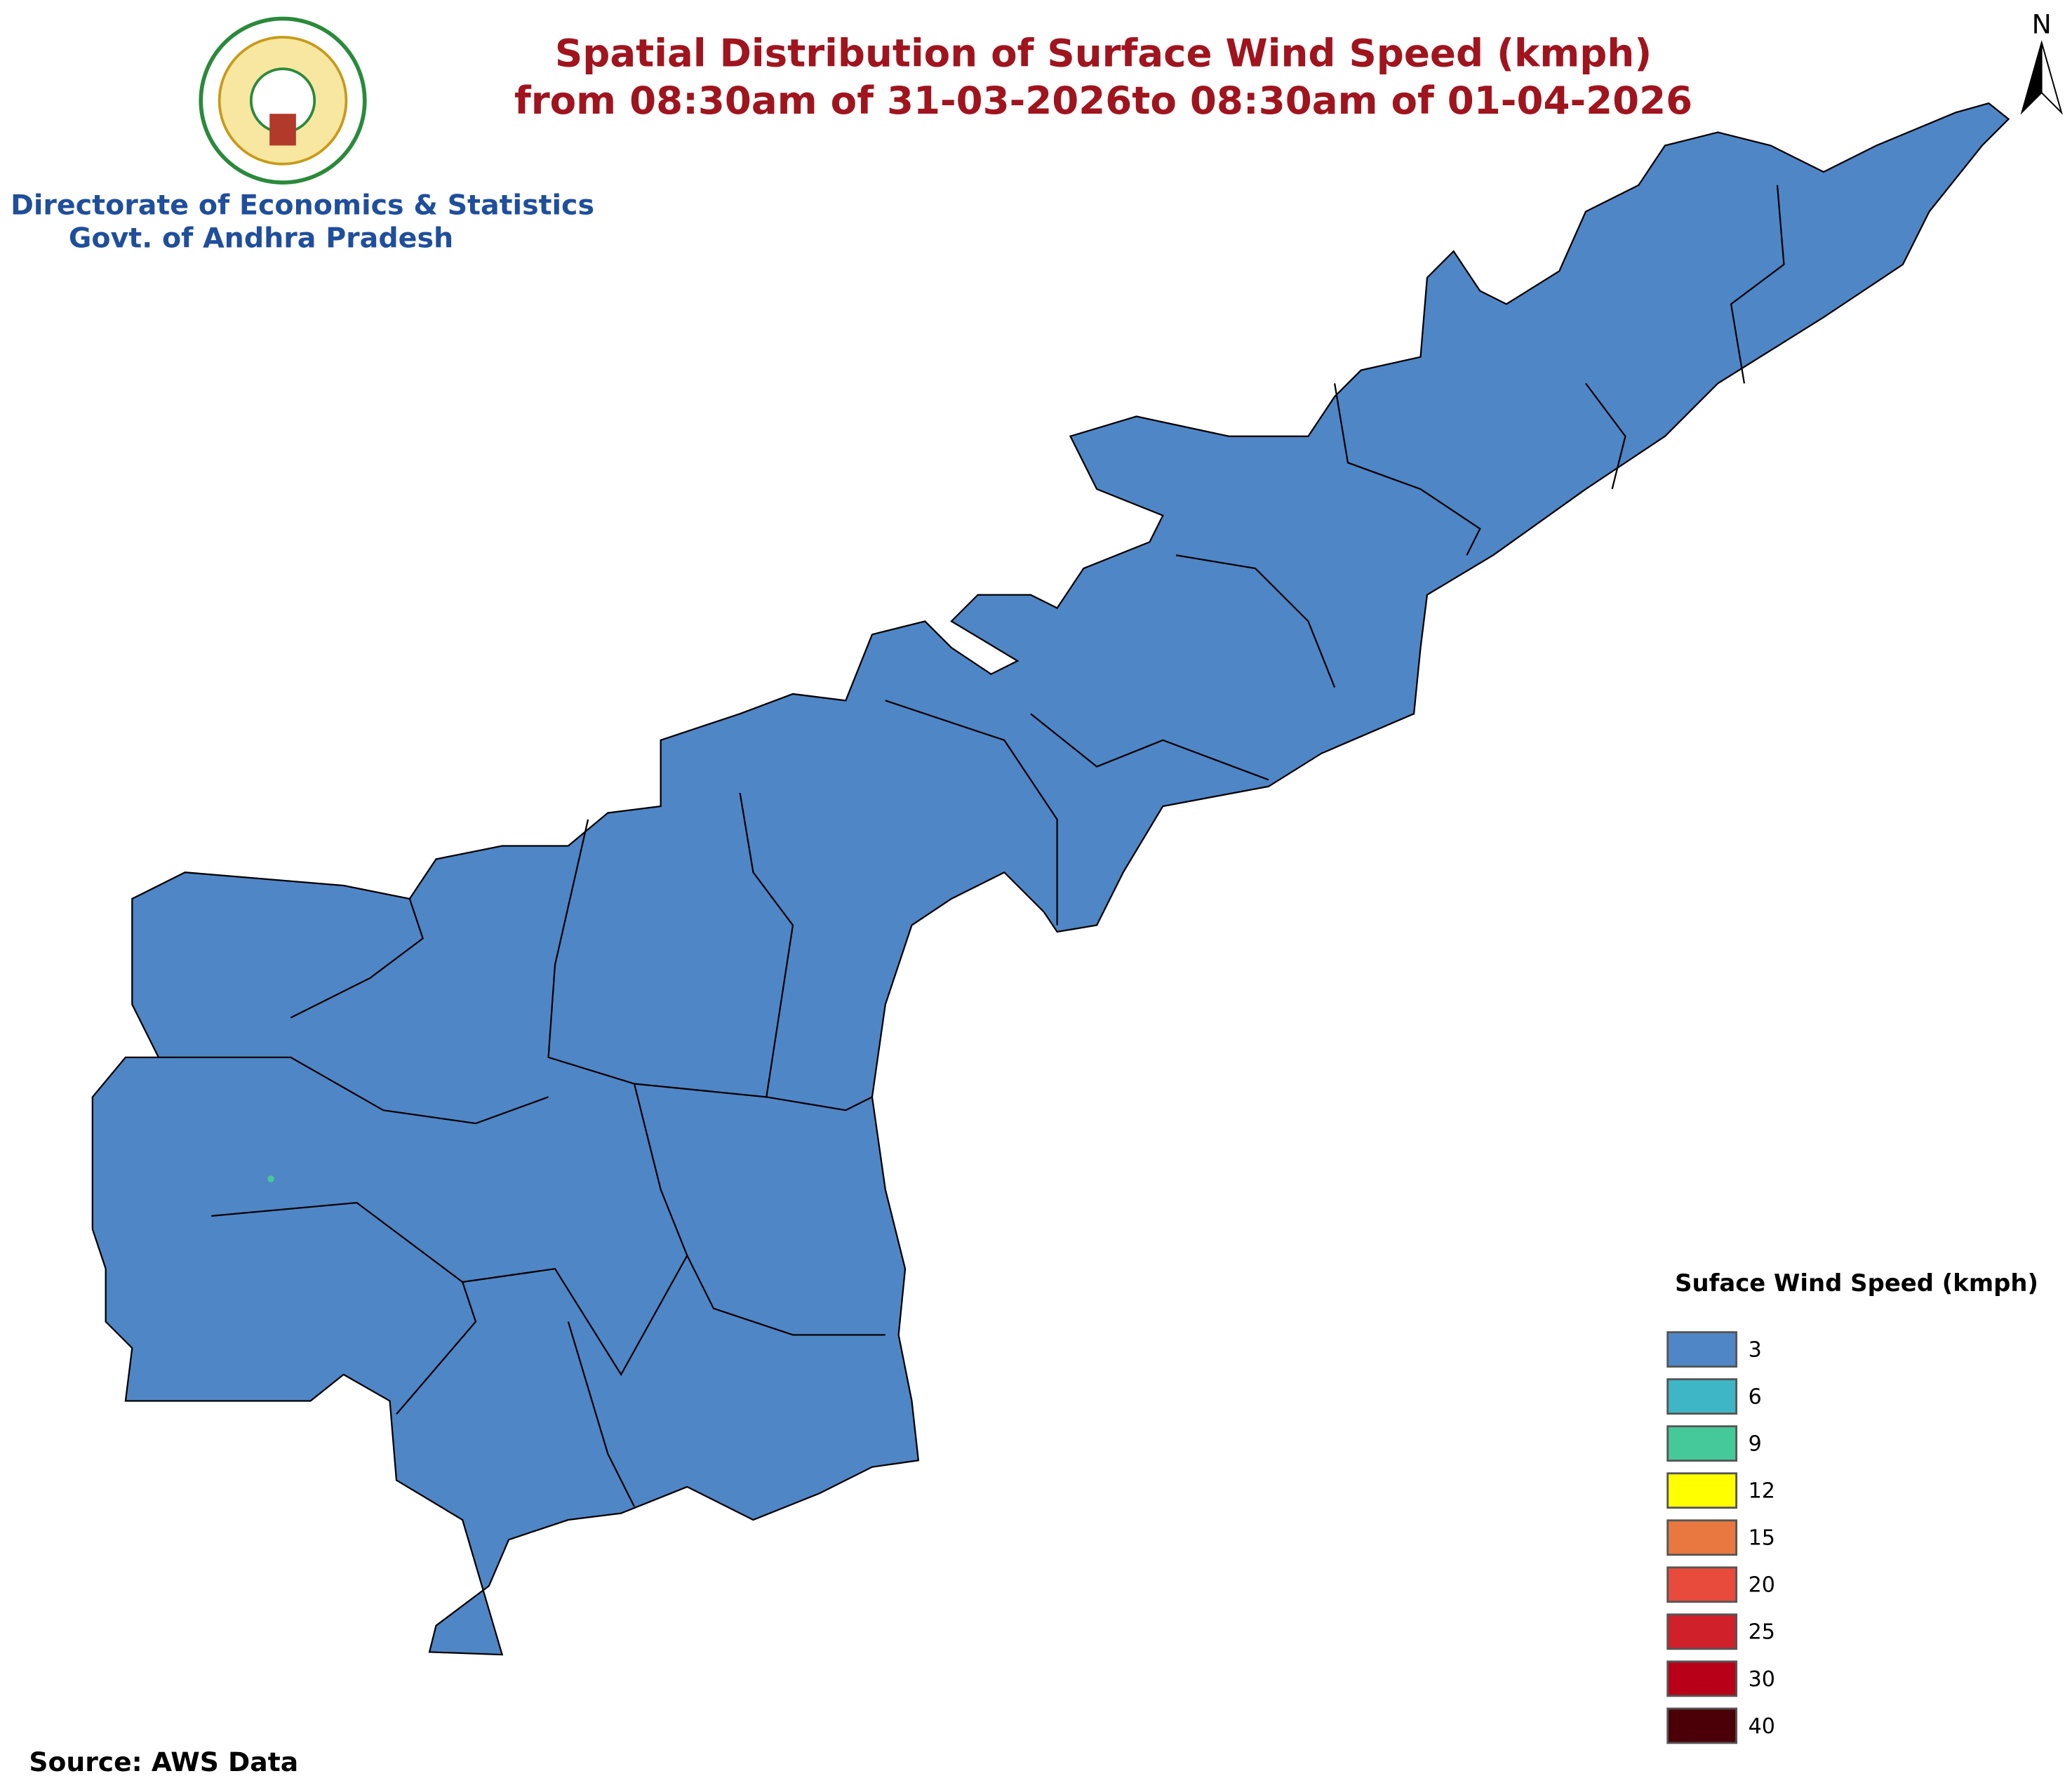 This screenshot has width=2072, height=1783. I want to click on legend-label: 30, so click(1762, 1679).